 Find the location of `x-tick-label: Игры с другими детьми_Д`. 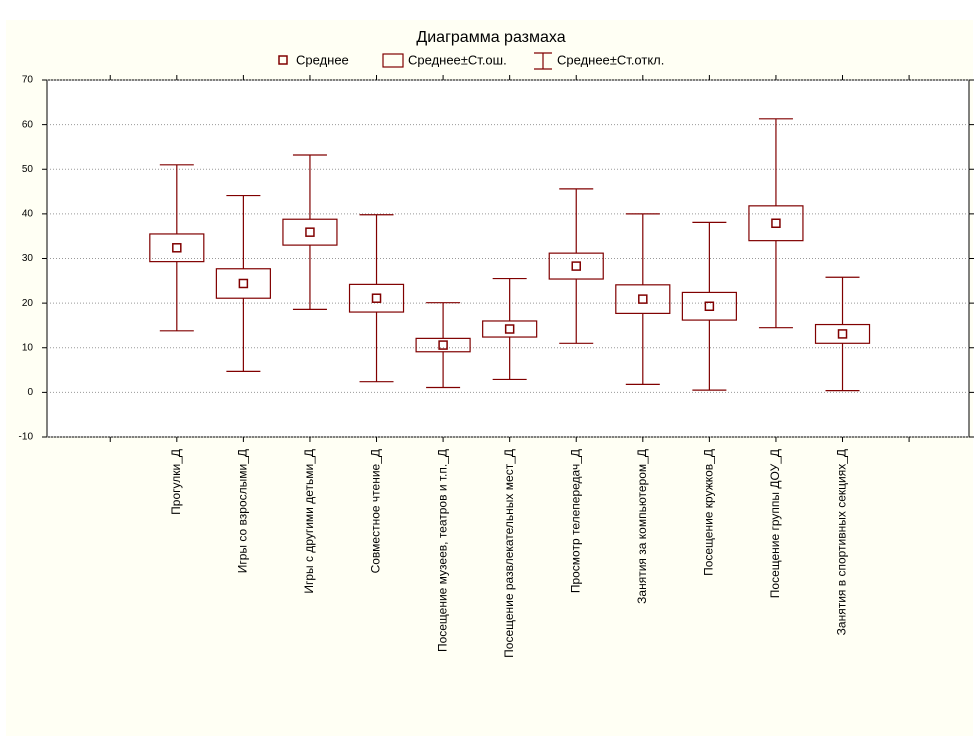

x-tick-label: Игры с другими детьми_Д is located at coordinates (309, 521).